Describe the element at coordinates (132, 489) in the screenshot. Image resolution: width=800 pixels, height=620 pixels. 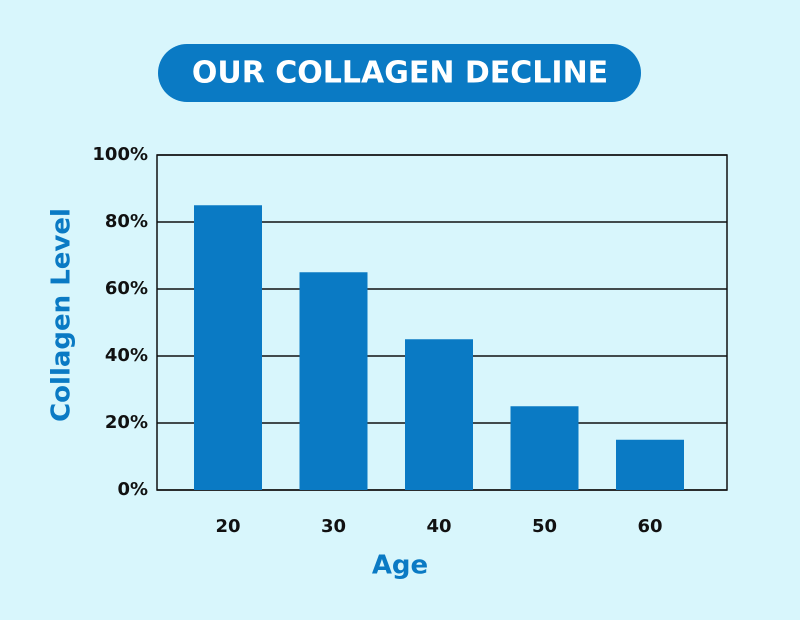
I see `y-tick-label: 0%` at that location.